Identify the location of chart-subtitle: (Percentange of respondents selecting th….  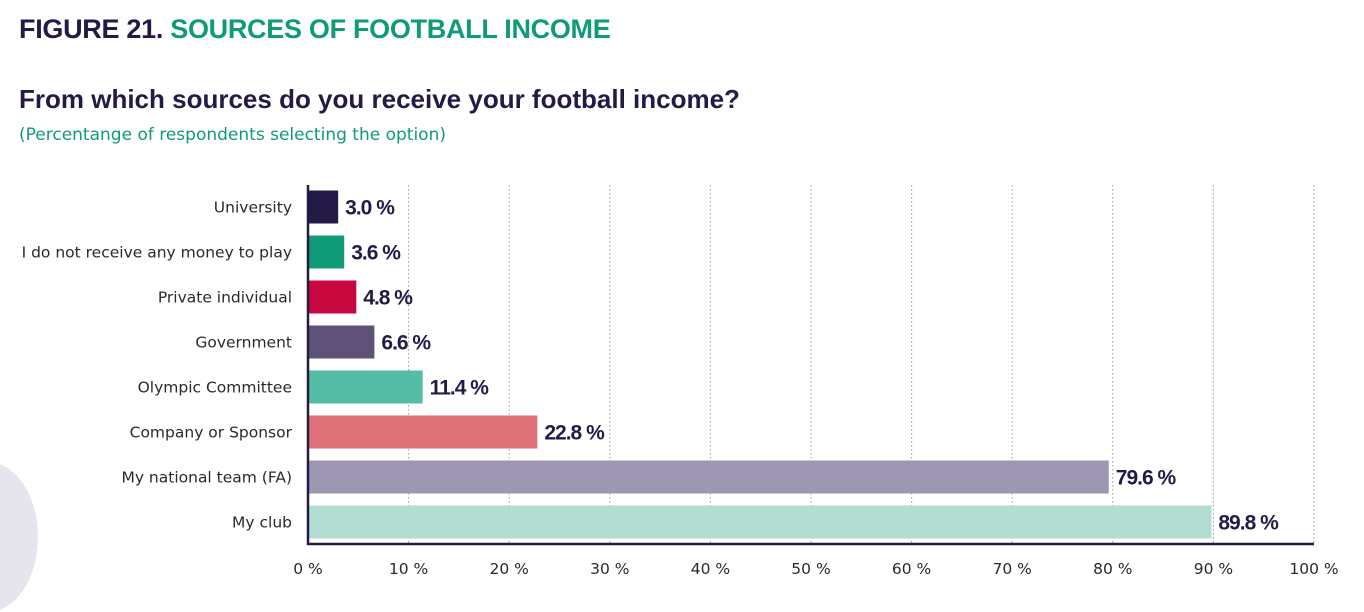
(232, 135).